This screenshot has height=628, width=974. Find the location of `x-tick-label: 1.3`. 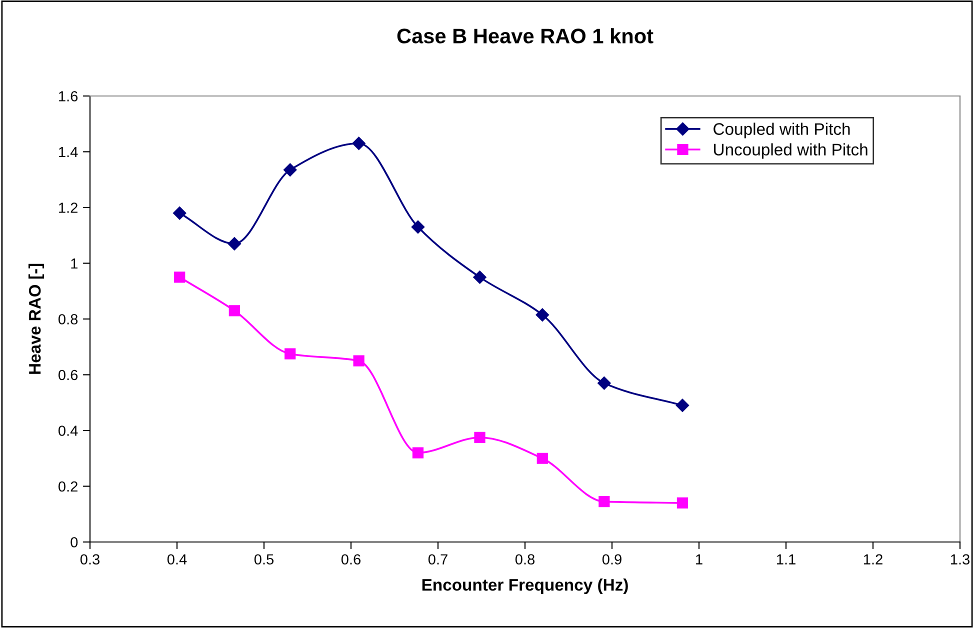

x-tick-label: 1.3 is located at coordinates (960, 559).